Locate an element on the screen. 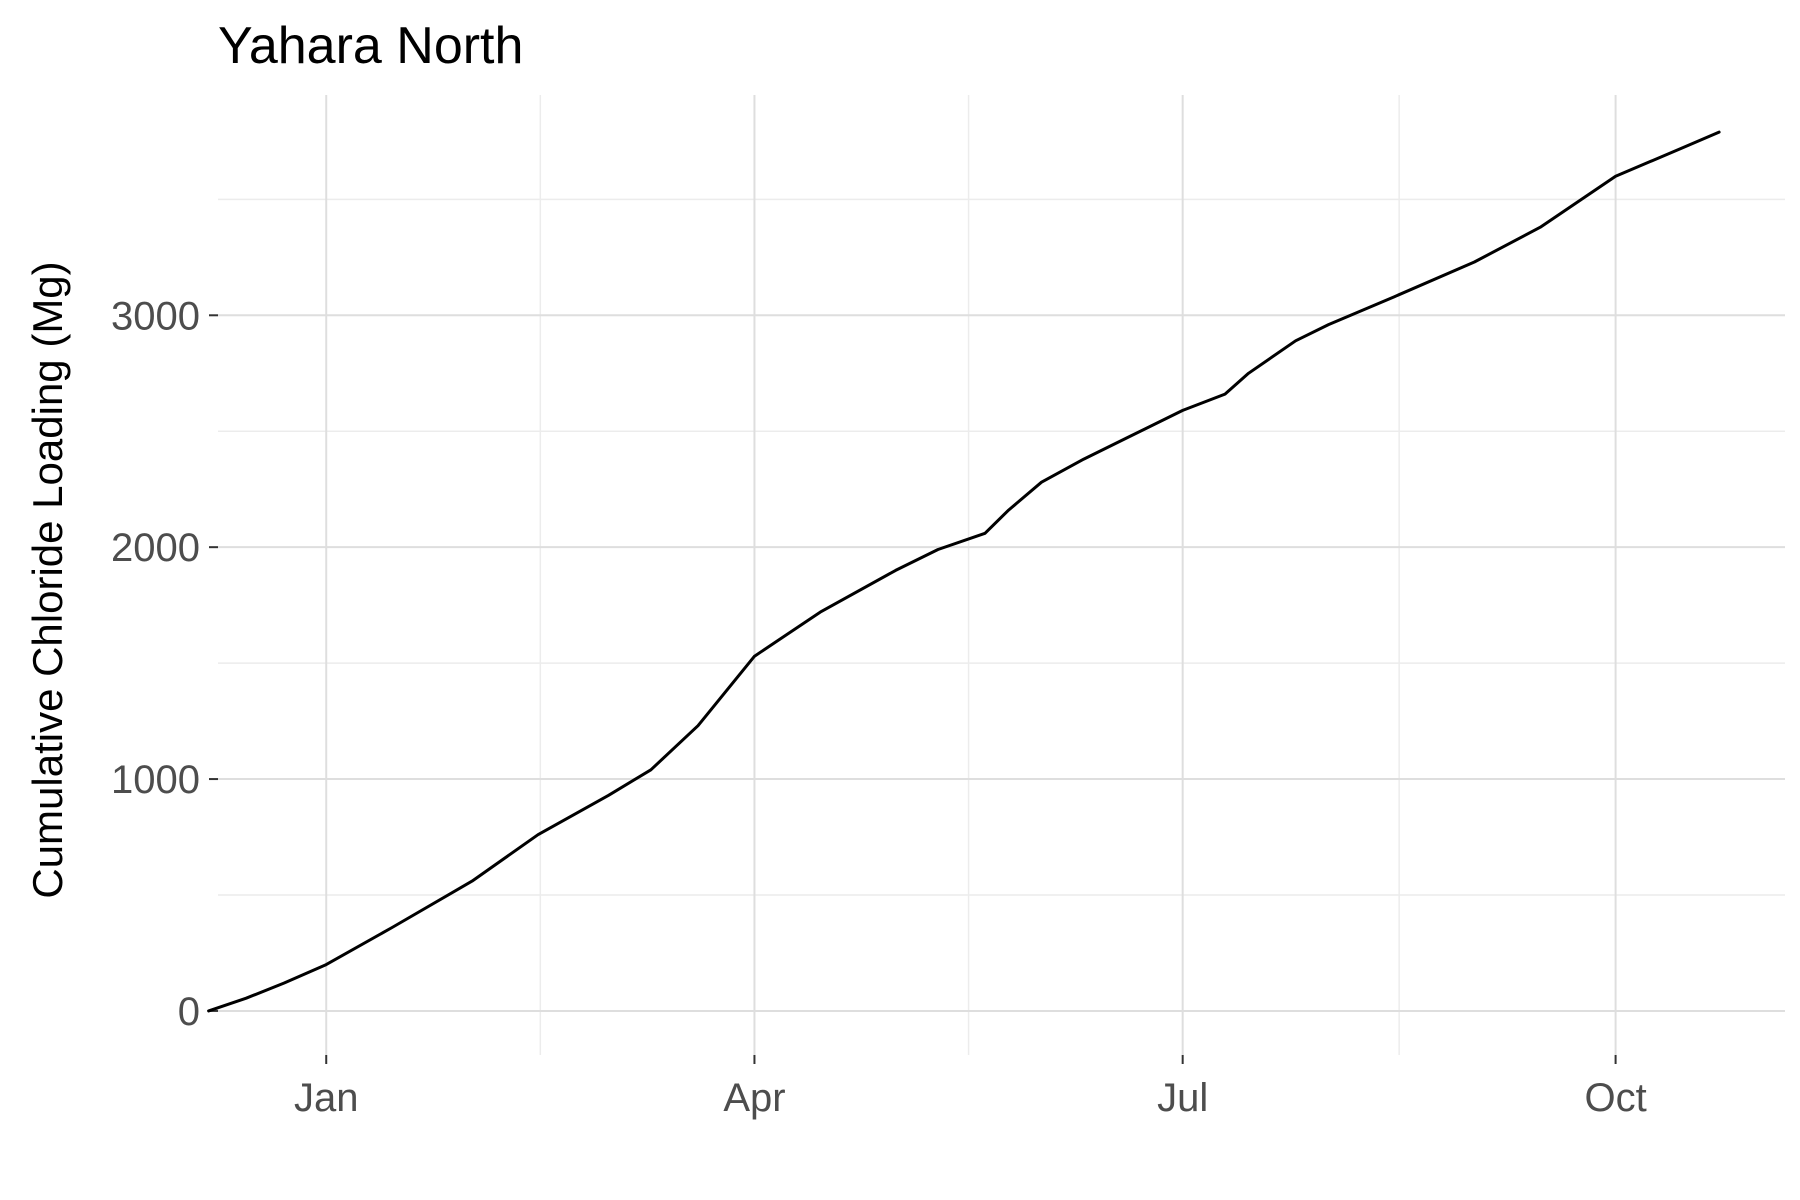 The height and width of the screenshot is (1200, 1800). x-tick-label: Jan is located at coordinates (326, 1098).